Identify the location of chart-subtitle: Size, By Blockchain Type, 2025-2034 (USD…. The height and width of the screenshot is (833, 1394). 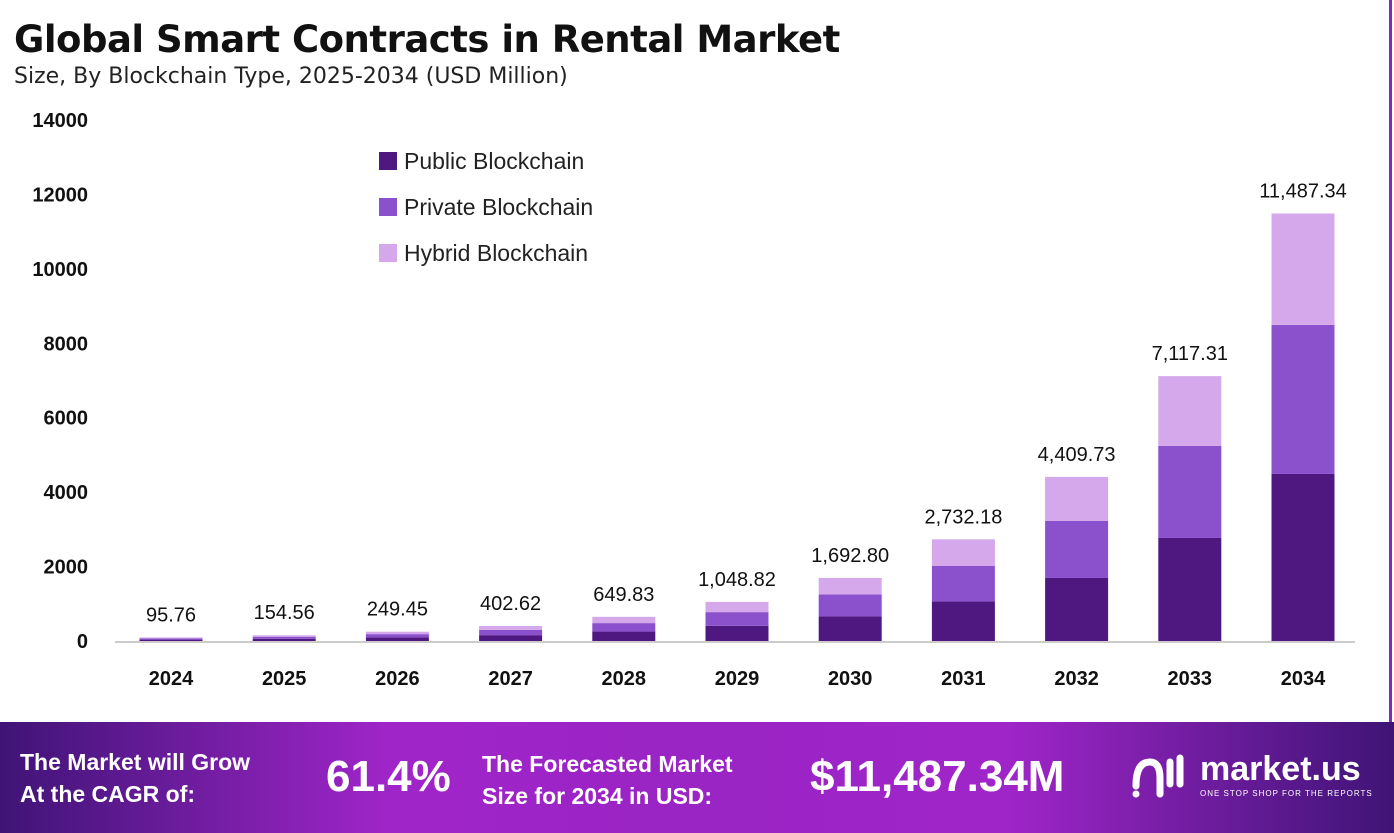
(291, 76).